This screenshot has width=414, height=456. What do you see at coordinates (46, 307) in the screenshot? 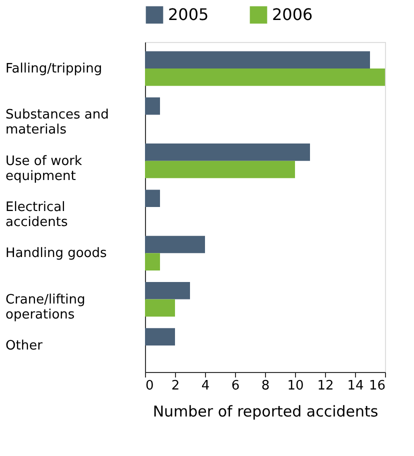
I see `y-tick-label: Crane/lifting operations` at bounding box center [46, 307].